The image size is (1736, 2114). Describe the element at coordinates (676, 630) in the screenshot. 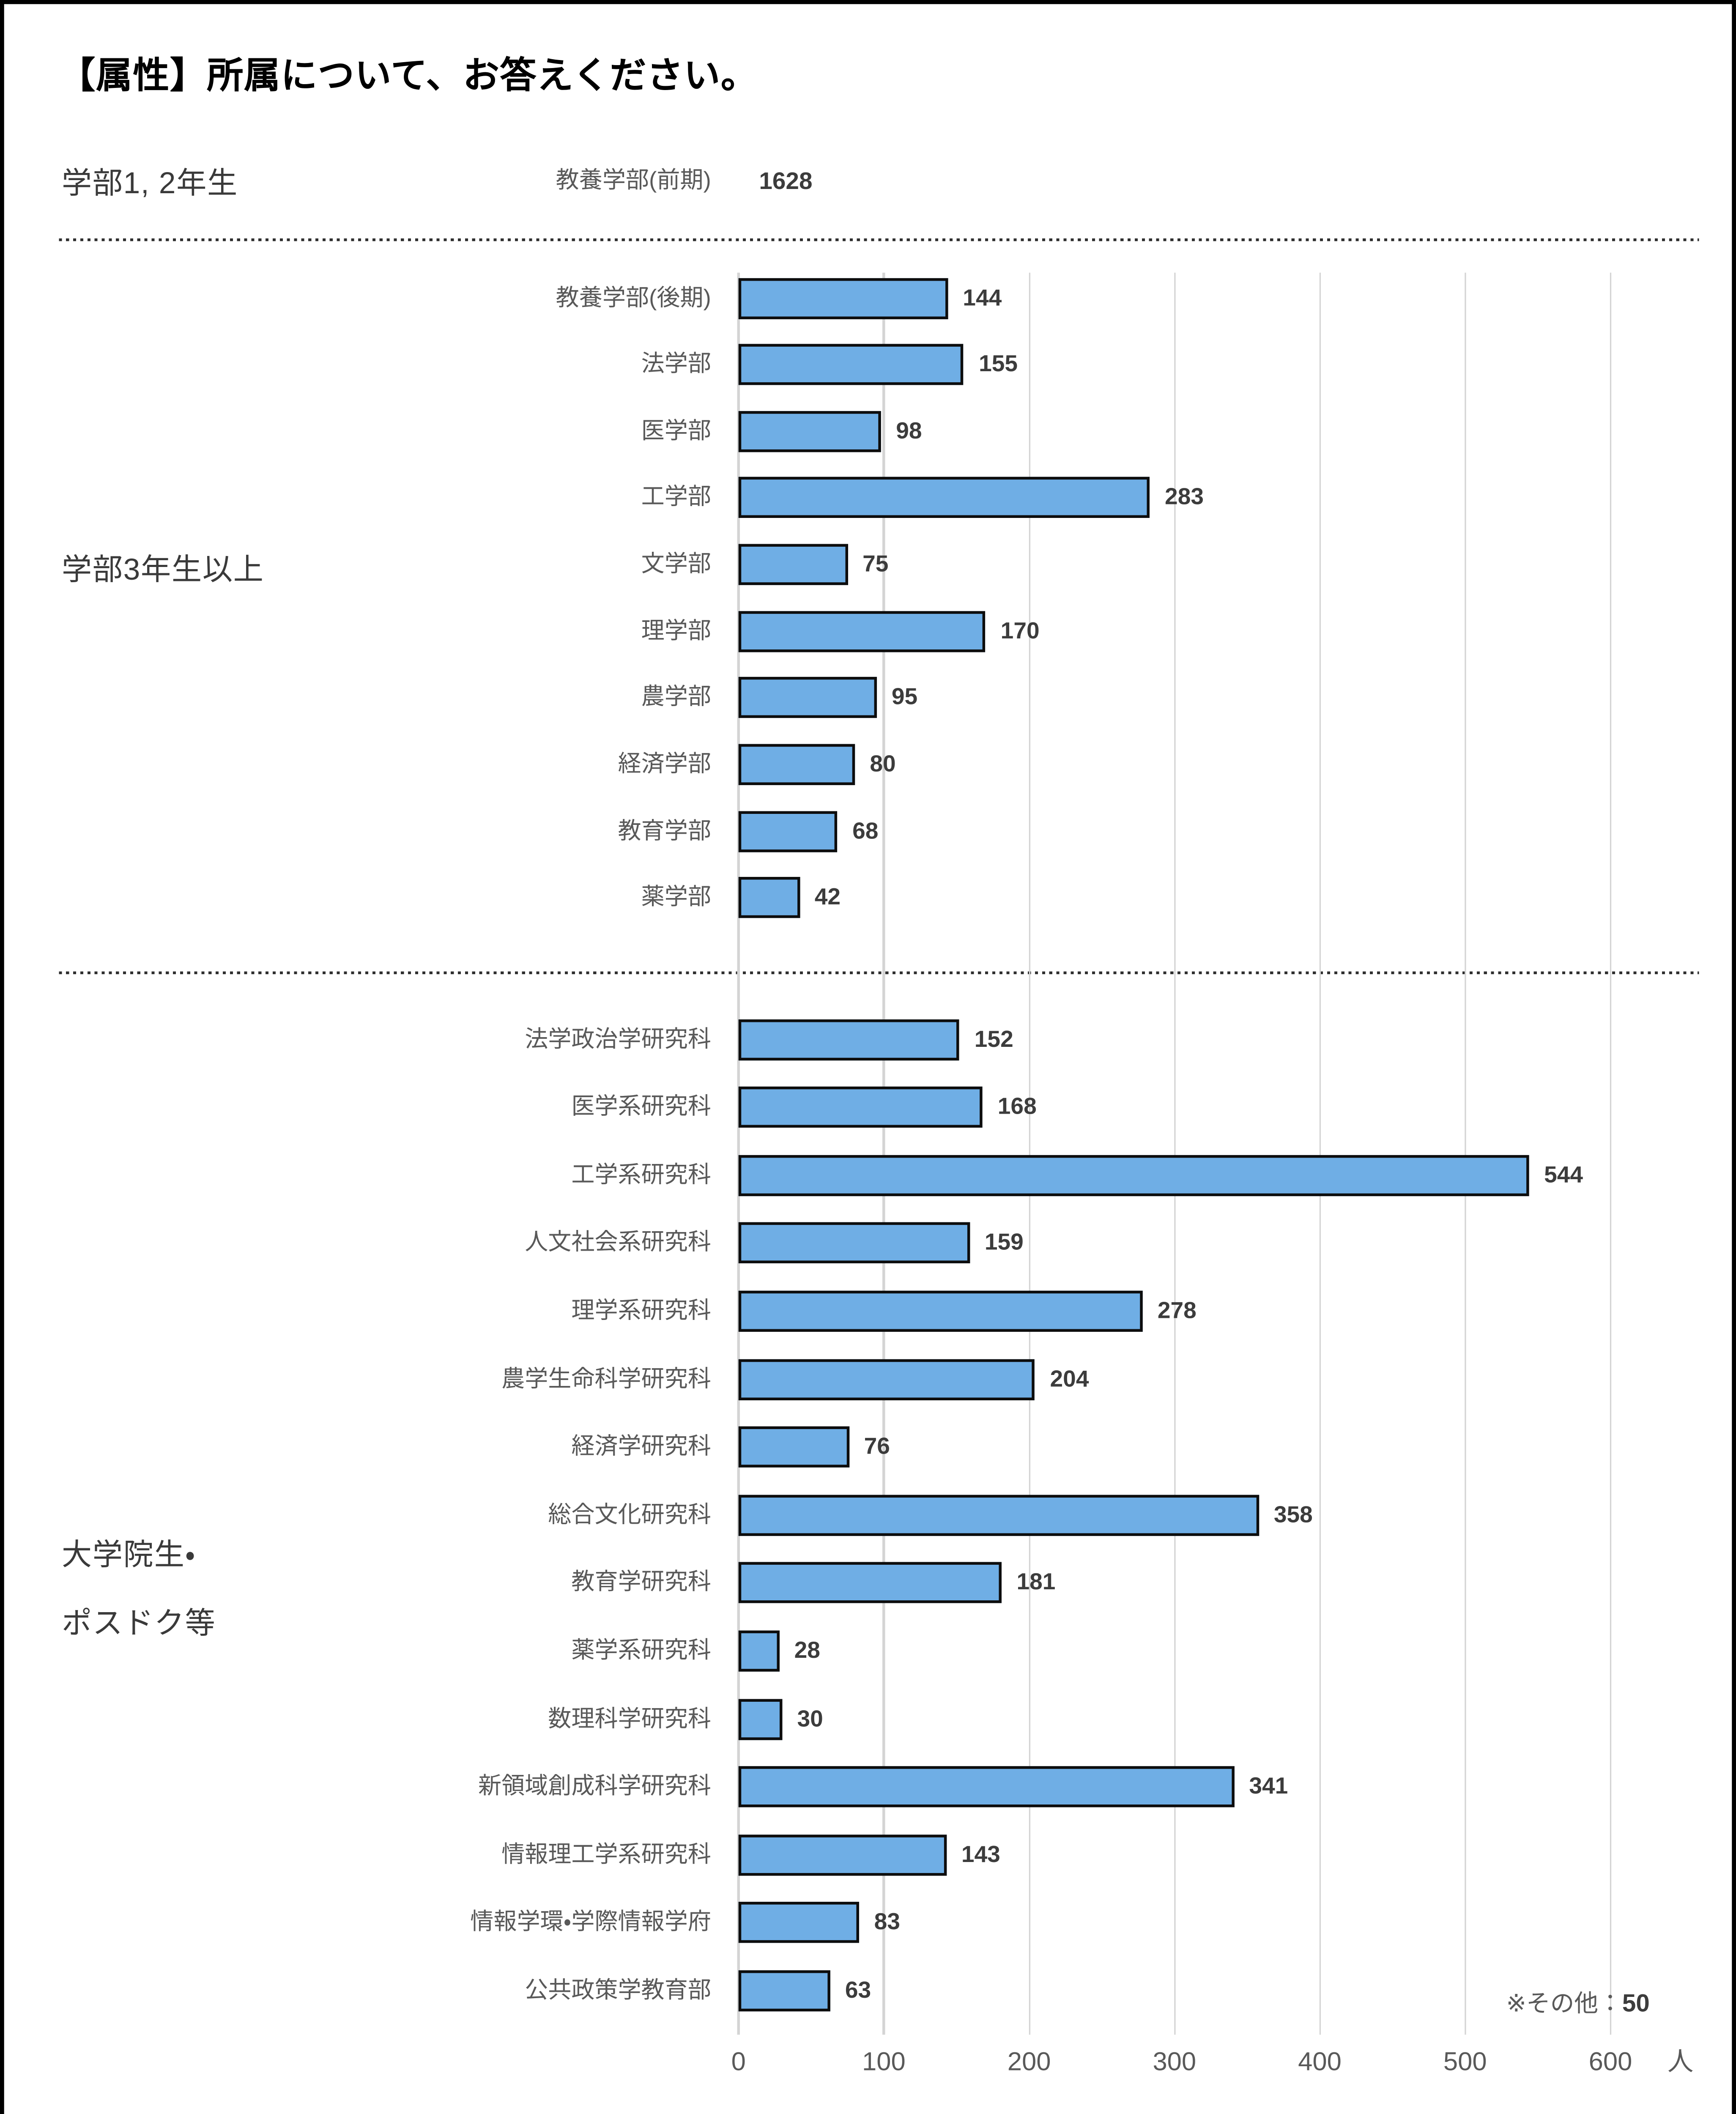

I see `category-label: 理学部` at that location.